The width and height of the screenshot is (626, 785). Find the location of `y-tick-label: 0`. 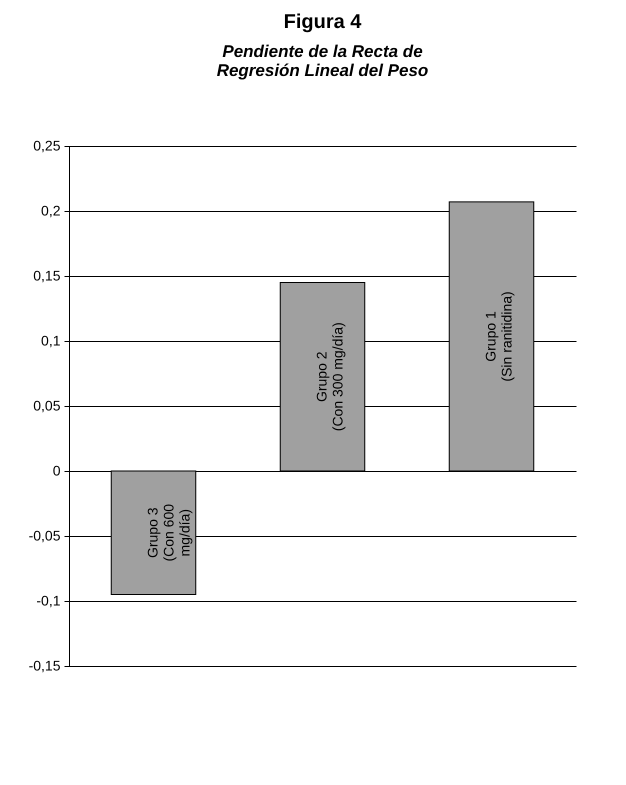

y-tick-label: 0 is located at coordinates (56, 470).